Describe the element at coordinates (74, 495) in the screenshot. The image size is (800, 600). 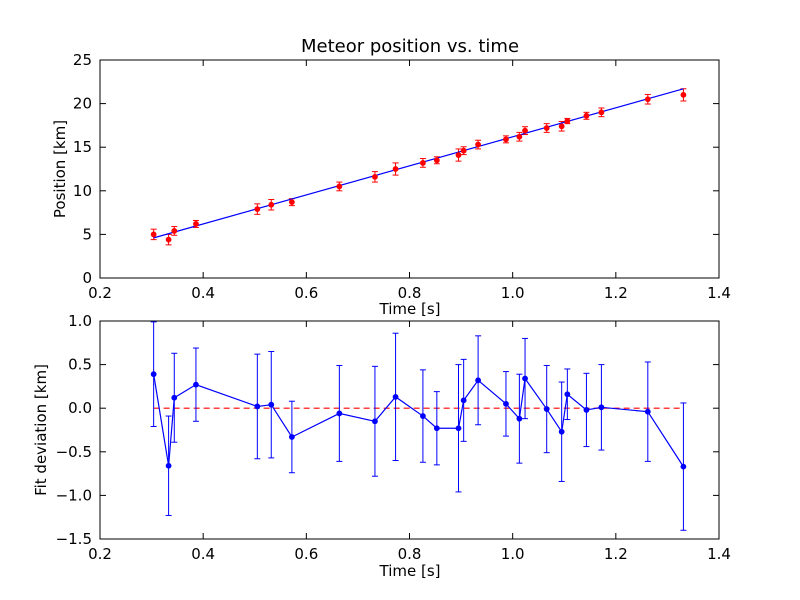
I see `y-tick-label: −1.0` at that location.